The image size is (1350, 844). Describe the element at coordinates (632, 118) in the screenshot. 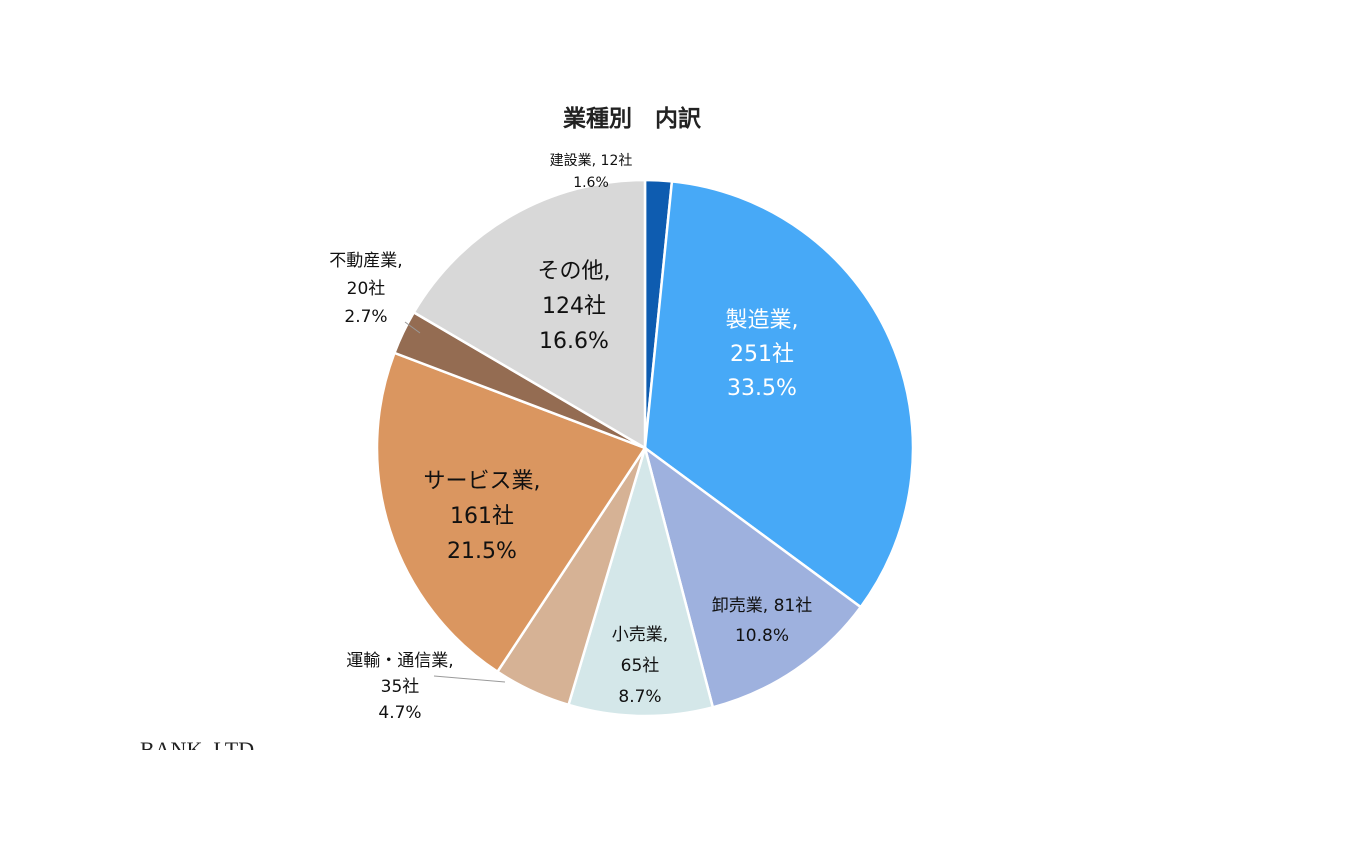

I see `chart-title: 業種別 内訳` at that location.